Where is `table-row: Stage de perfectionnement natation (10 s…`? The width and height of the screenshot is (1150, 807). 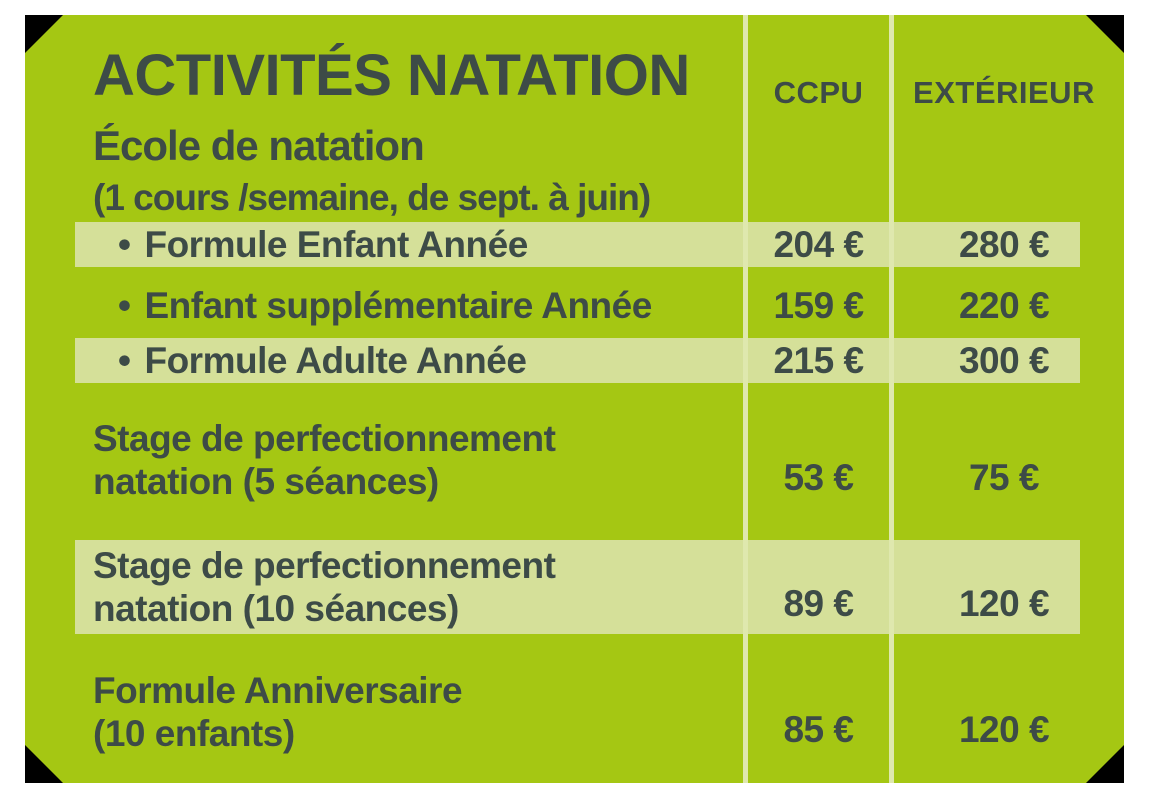 table-row: Stage de perfectionnement natation (10 s… is located at coordinates (574, 587).